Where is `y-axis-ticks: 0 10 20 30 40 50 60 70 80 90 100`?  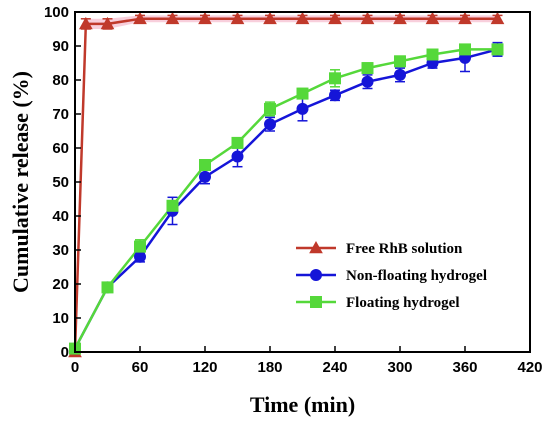 y-axis-ticks: 0 10 20 30 40 50 60 70 80 90 100 is located at coordinates (62, 182).